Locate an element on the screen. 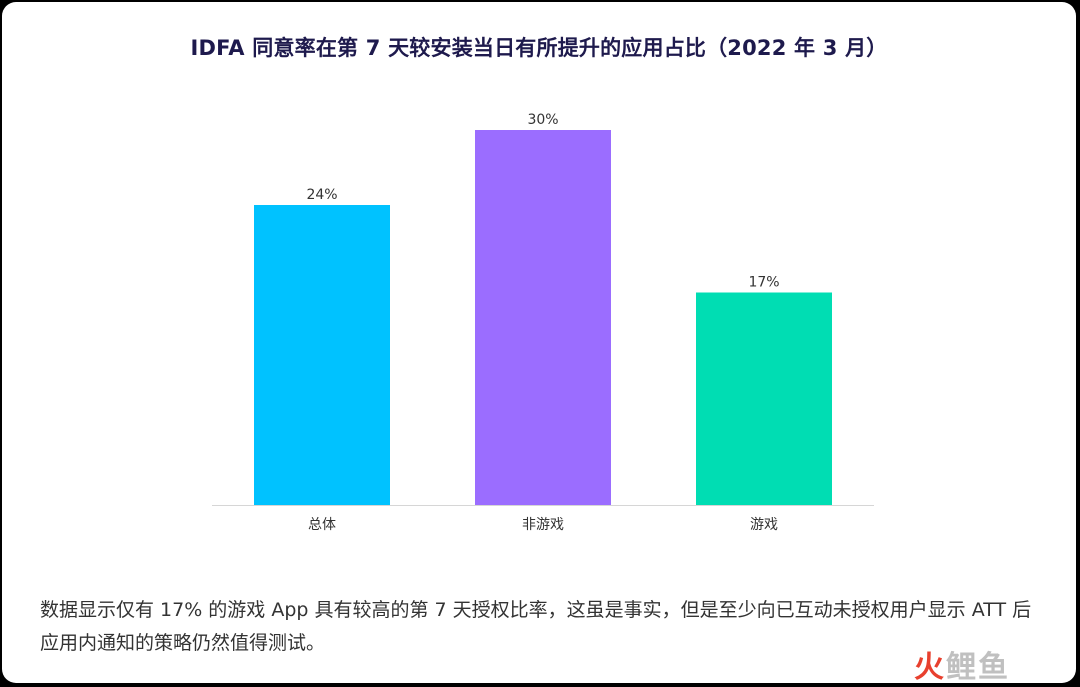  category-label-1: 总体 is located at coordinates (322, 525).